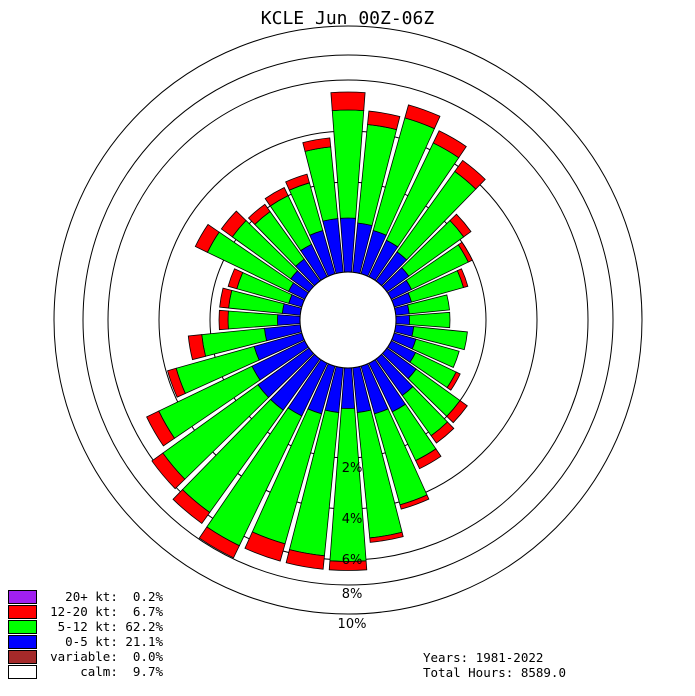 This screenshot has height=696, width=695. What do you see at coordinates (352, 468) in the screenshot?
I see `ring-label-2%: 2%` at bounding box center [352, 468].